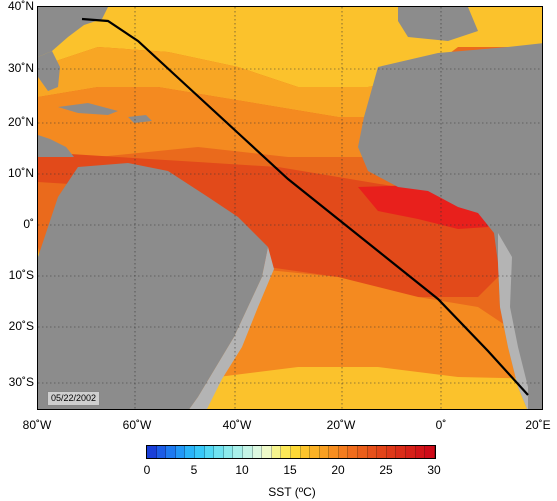  What do you see at coordinates (365, 388) in the screenshot?
I see `sst-band-south-yellow` at bounding box center [365, 388].